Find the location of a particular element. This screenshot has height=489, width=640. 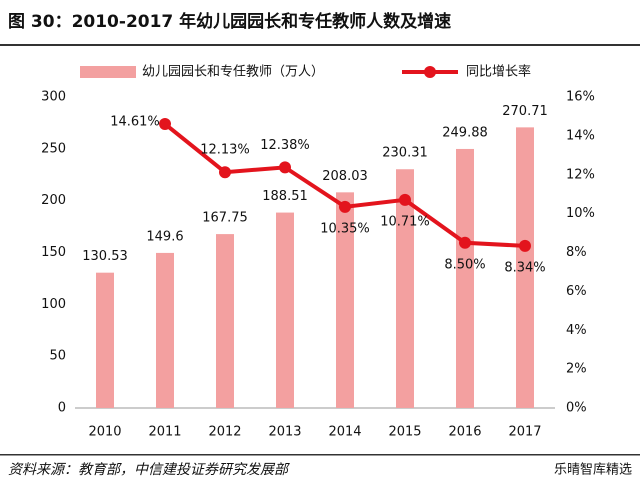

y2-tick-label: 12% is located at coordinates (580, 174).